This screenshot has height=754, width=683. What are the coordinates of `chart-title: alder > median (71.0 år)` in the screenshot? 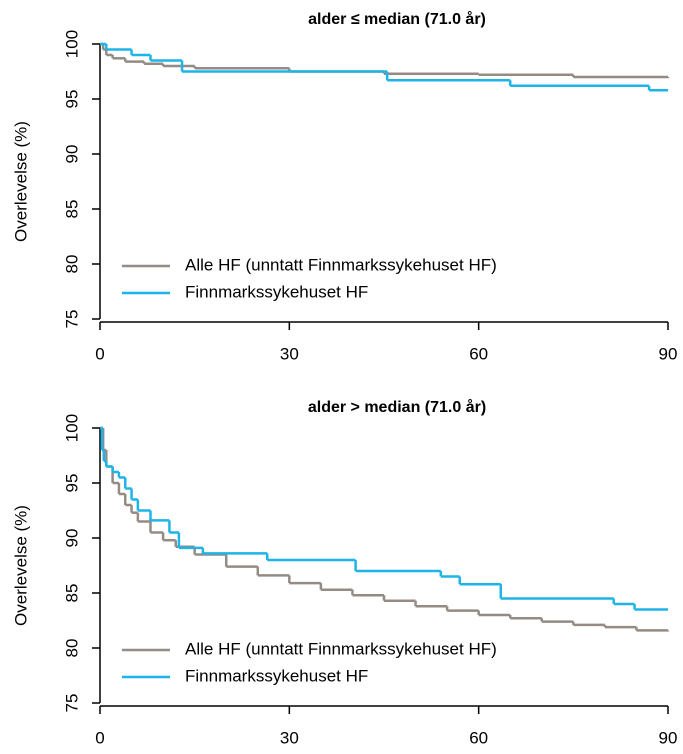 It's located at (397, 407).